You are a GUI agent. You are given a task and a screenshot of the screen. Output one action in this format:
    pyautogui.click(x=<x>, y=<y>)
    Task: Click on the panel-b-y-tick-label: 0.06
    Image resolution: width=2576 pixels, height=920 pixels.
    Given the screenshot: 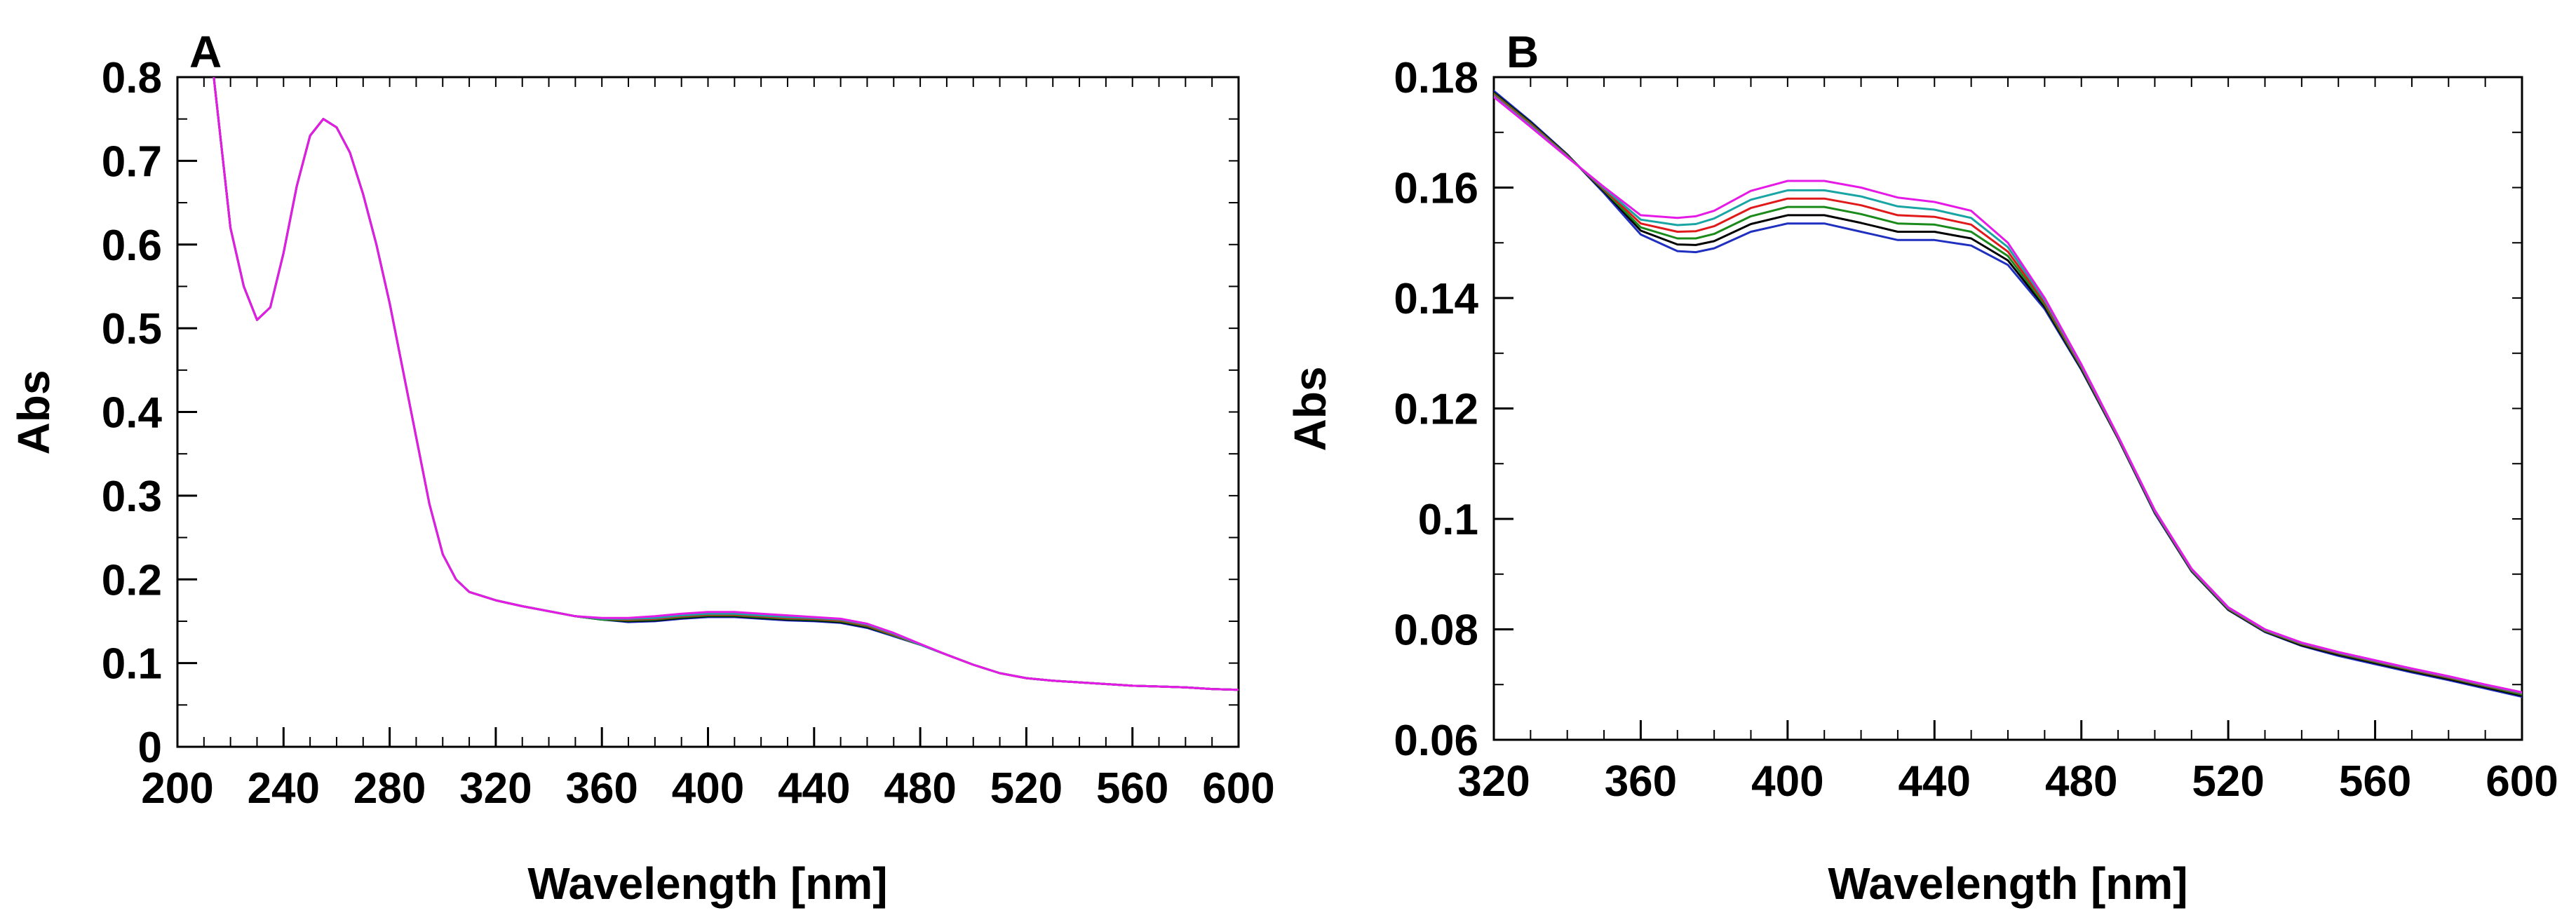 What is the action you would take?
    pyautogui.click(x=1436, y=741)
    